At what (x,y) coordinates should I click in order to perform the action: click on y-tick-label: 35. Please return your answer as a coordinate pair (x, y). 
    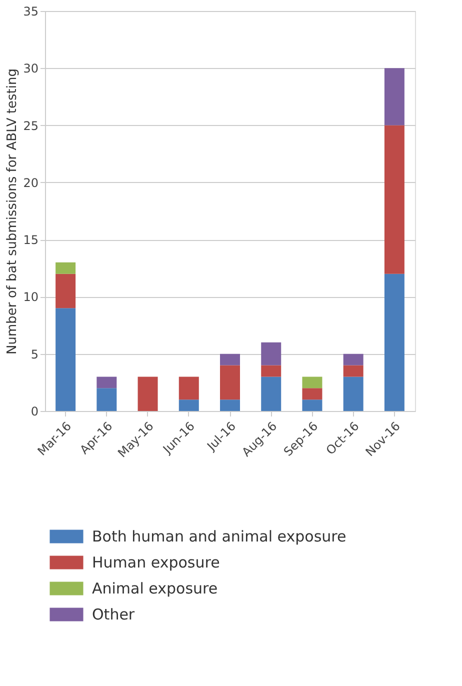
    Looking at the image, I should click on (30, 11).